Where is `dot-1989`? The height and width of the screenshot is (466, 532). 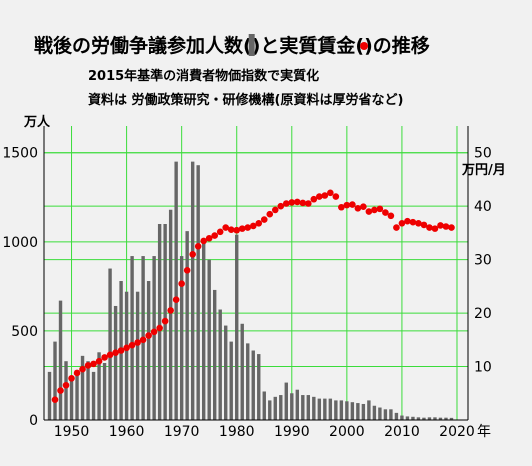
dot-1989 is located at coordinates (286, 203).